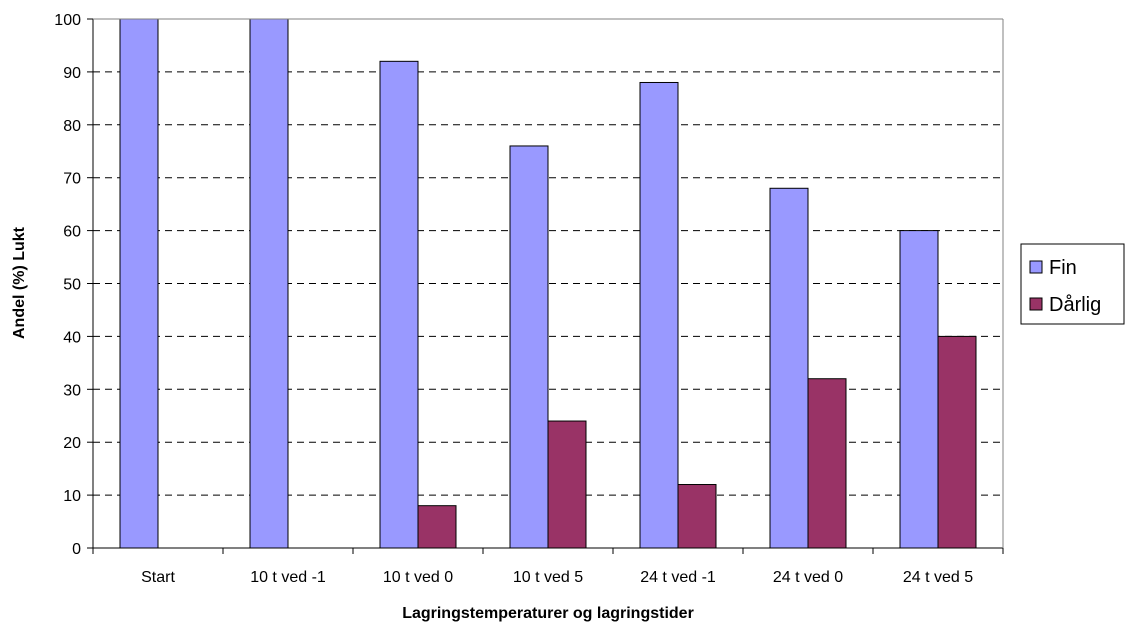 This screenshot has height=628, width=1129. What do you see at coordinates (72, 285) in the screenshot?
I see `y-tick-label: 50` at bounding box center [72, 285].